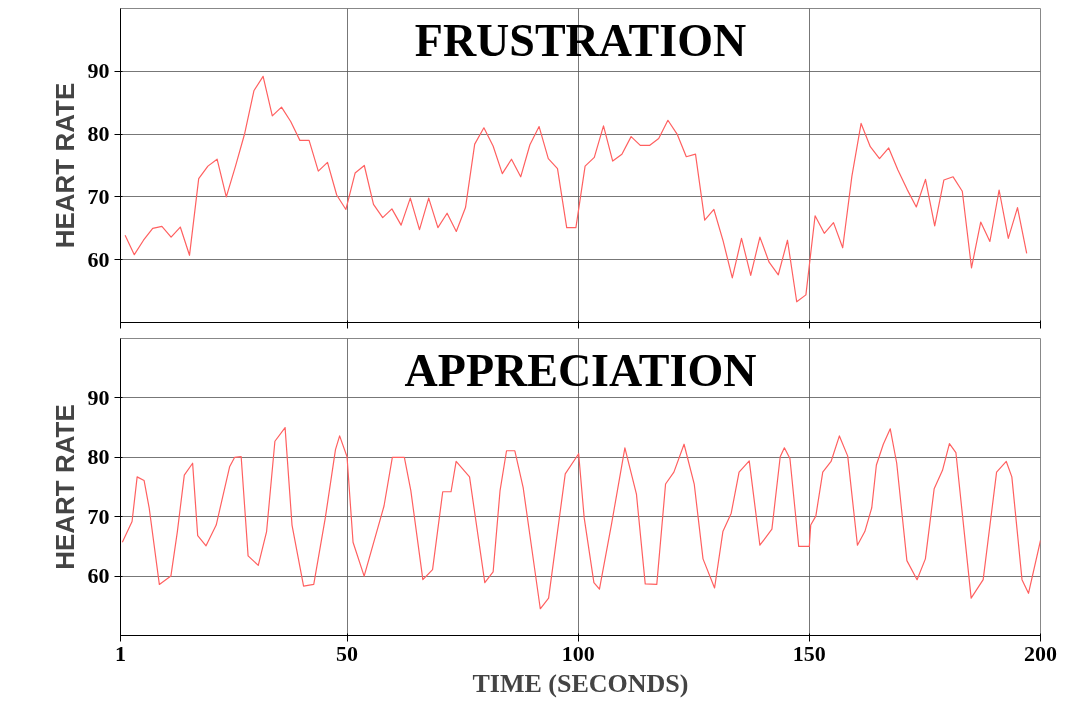  I want to click on chart-title: APPRECIATION, so click(580, 370).